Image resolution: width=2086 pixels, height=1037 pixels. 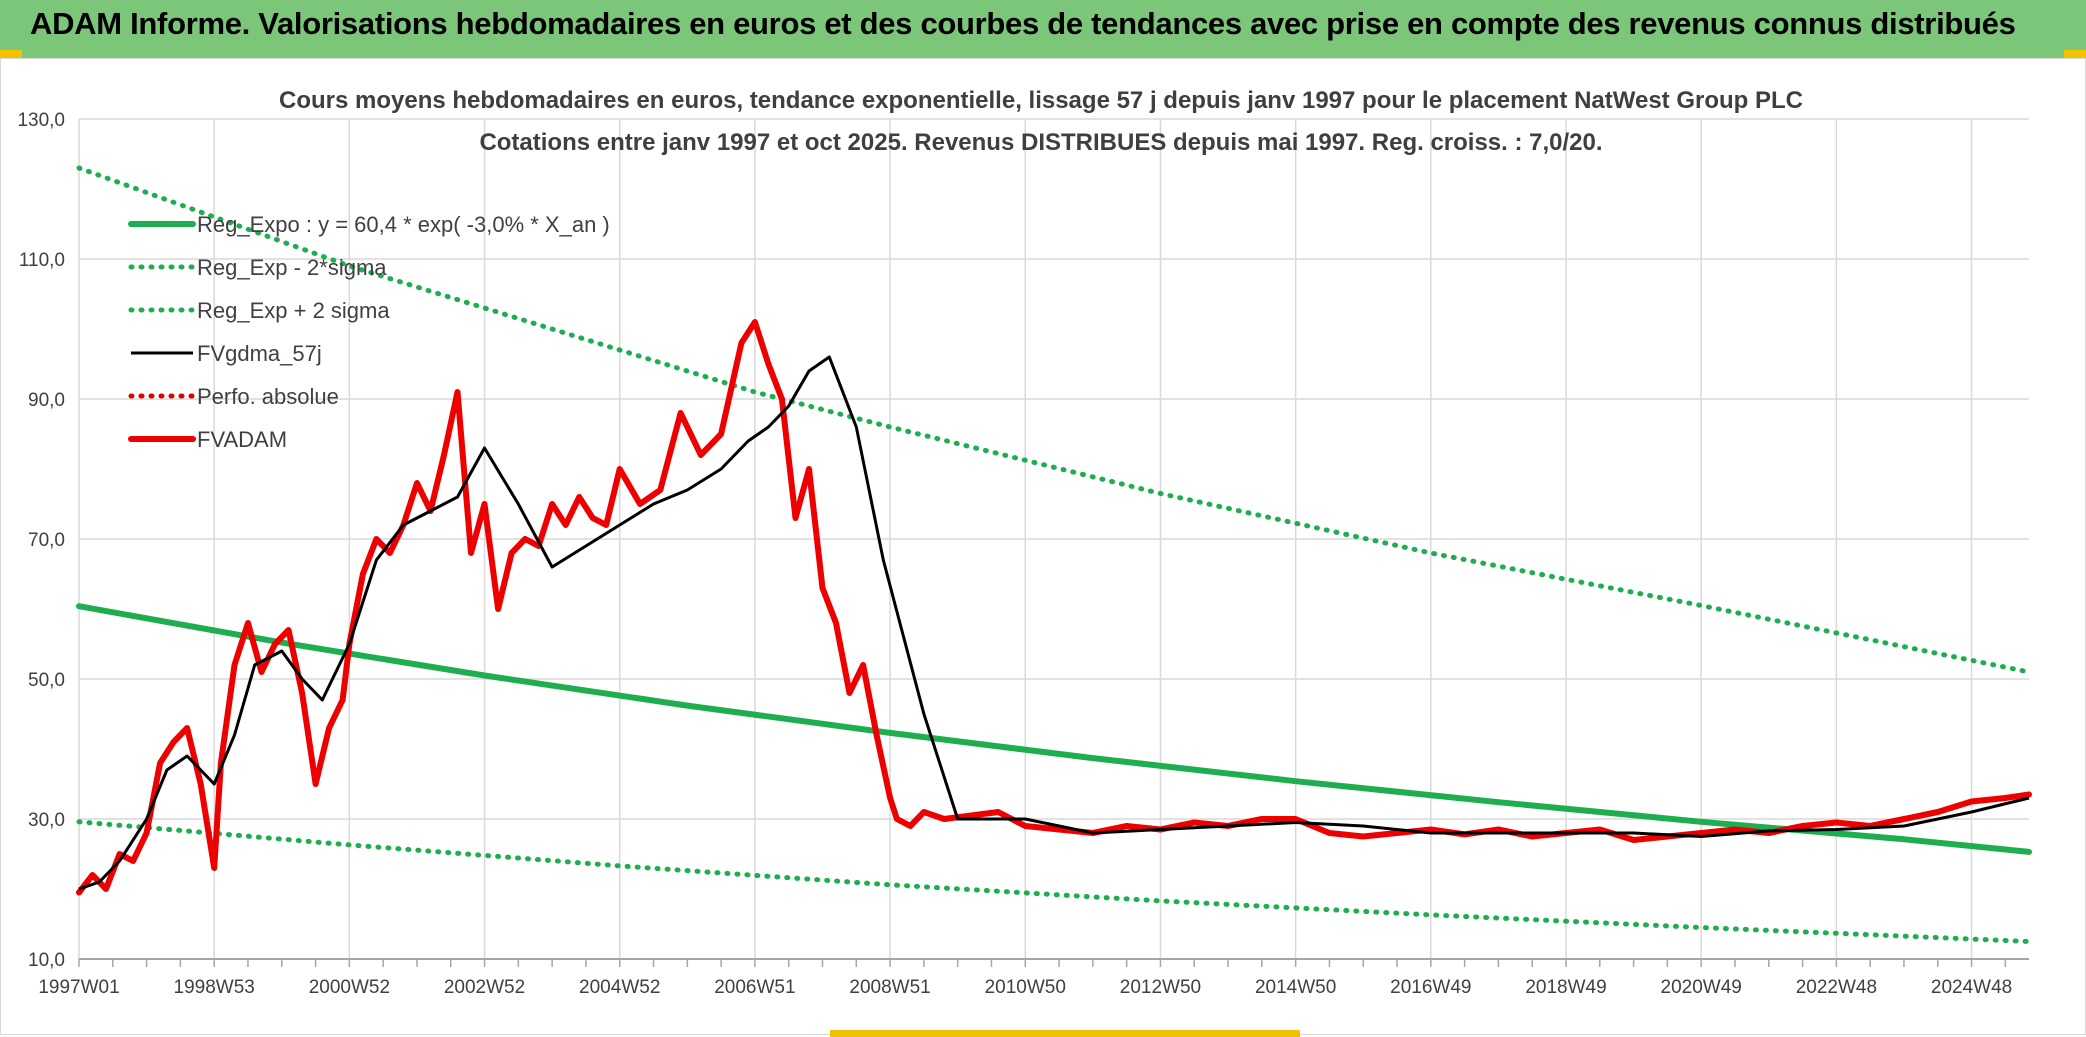 What do you see at coordinates (242, 439) in the screenshot?
I see `legend-label: FVADAM` at bounding box center [242, 439].